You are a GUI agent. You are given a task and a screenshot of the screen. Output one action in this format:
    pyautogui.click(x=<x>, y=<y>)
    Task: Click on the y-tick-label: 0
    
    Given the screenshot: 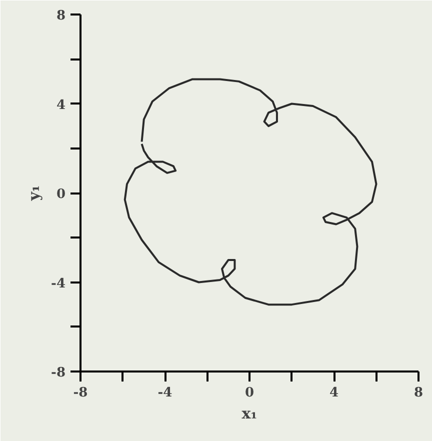 What is the action you would take?
    pyautogui.click(x=61, y=194)
    